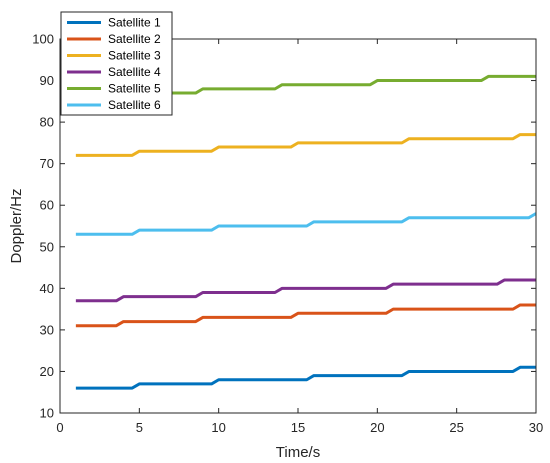  Describe the element at coordinates (47, 329) in the screenshot. I see `y-tick-label: 30` at that location.